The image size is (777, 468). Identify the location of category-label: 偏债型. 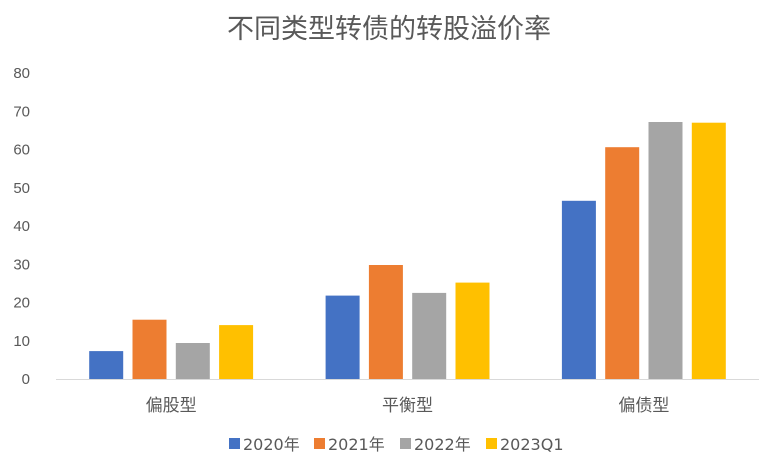
(643, 406).